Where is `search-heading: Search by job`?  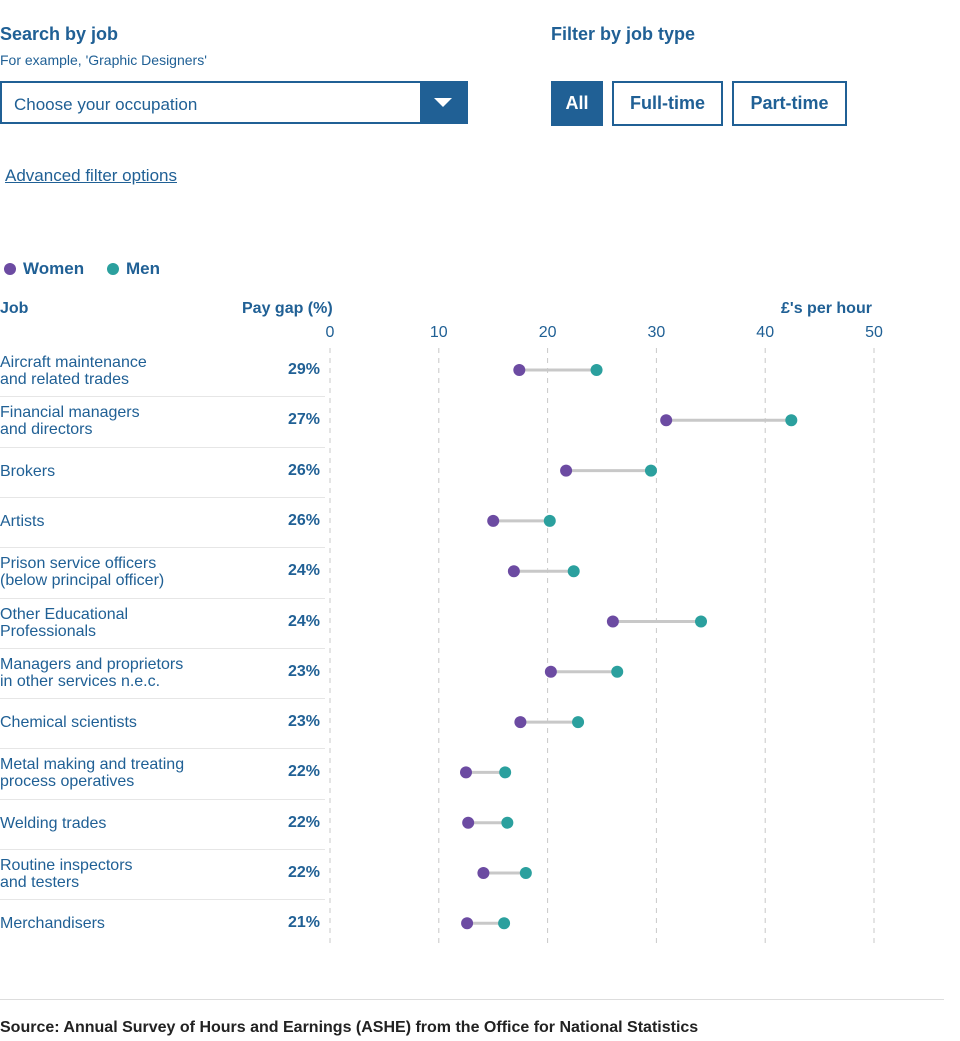 search-heading: Search by job is located at coordinates (59, 34).